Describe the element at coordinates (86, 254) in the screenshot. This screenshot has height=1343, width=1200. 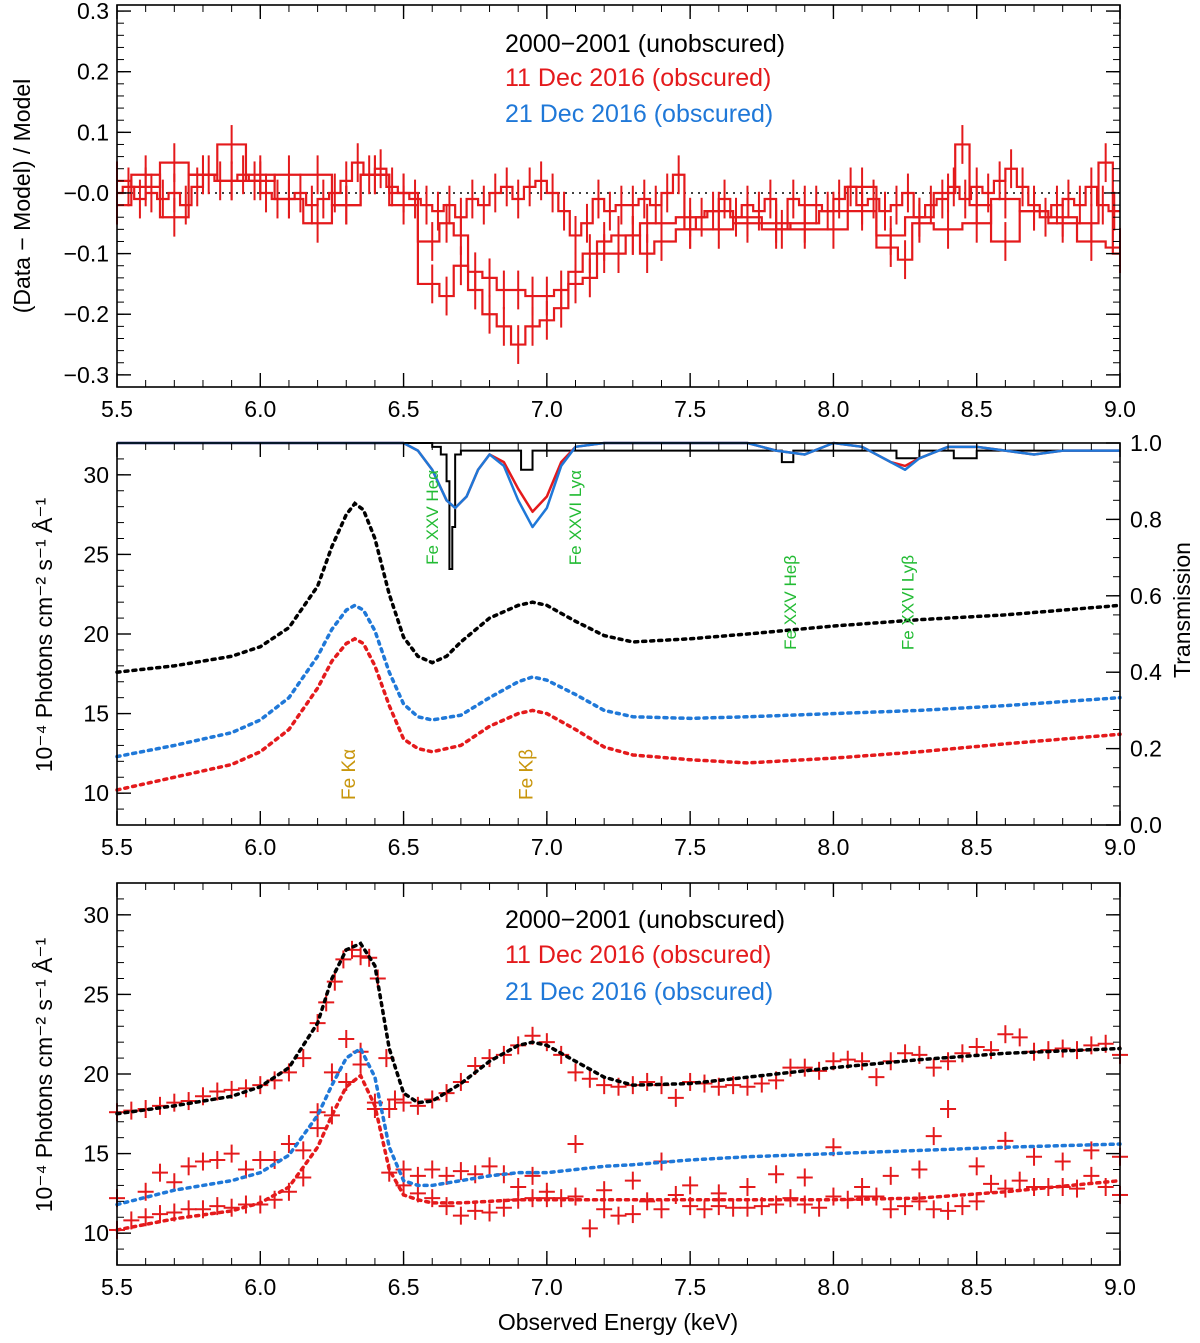
I see `ytick-label: −0.1` at that location.